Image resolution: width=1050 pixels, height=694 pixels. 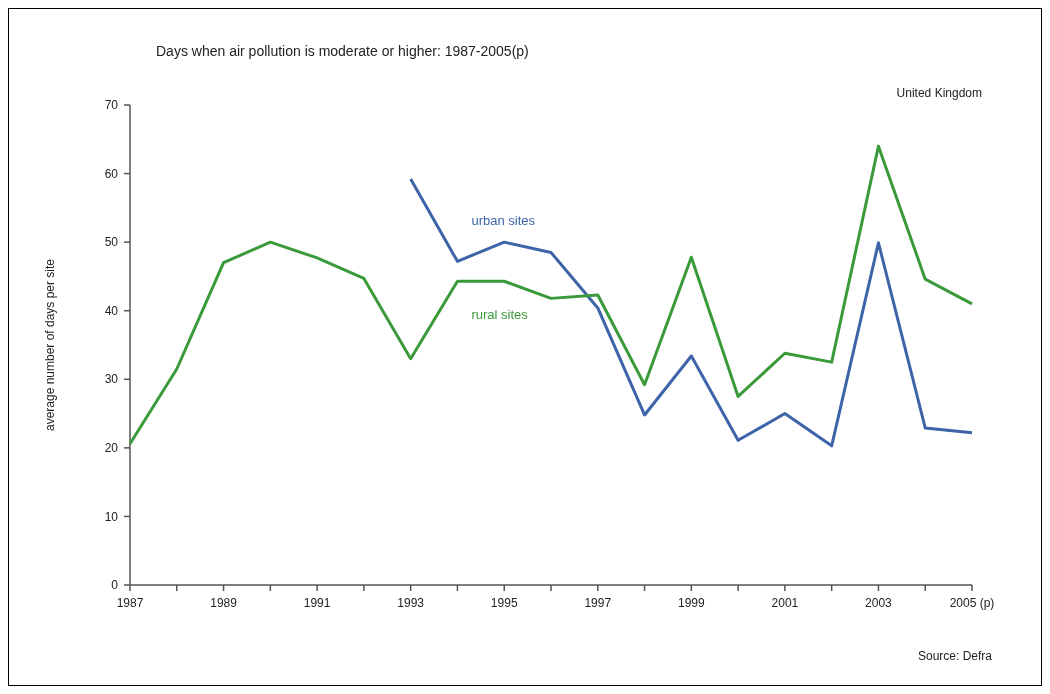 What do you see at coordinates (504, 603) in the screenshot?
I see `x-tick-label: 1995` at bounding box center [504, 603].